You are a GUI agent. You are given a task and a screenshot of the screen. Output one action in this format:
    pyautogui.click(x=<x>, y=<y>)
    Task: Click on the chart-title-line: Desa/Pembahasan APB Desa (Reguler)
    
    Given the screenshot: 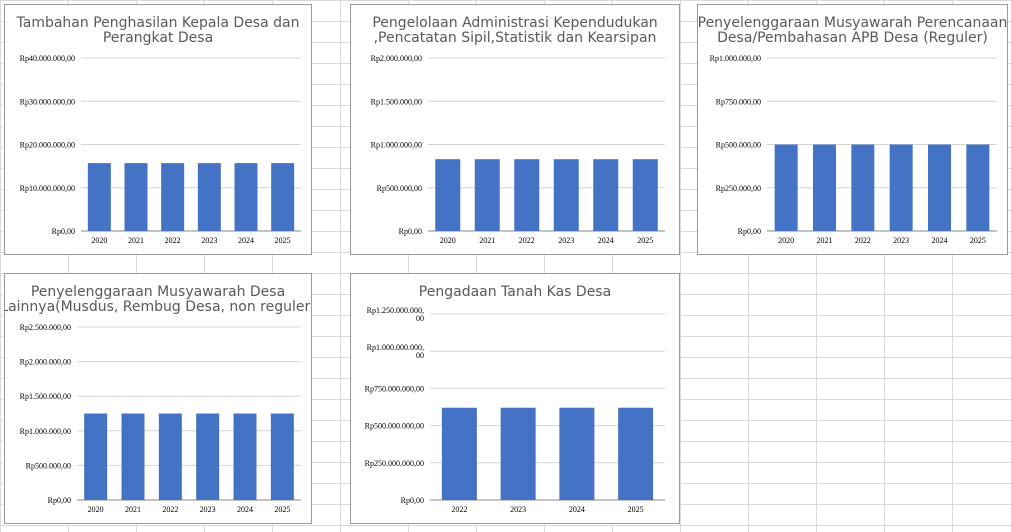 What is the action you would take?
    pyautogui.click(x=852, y=38)
    